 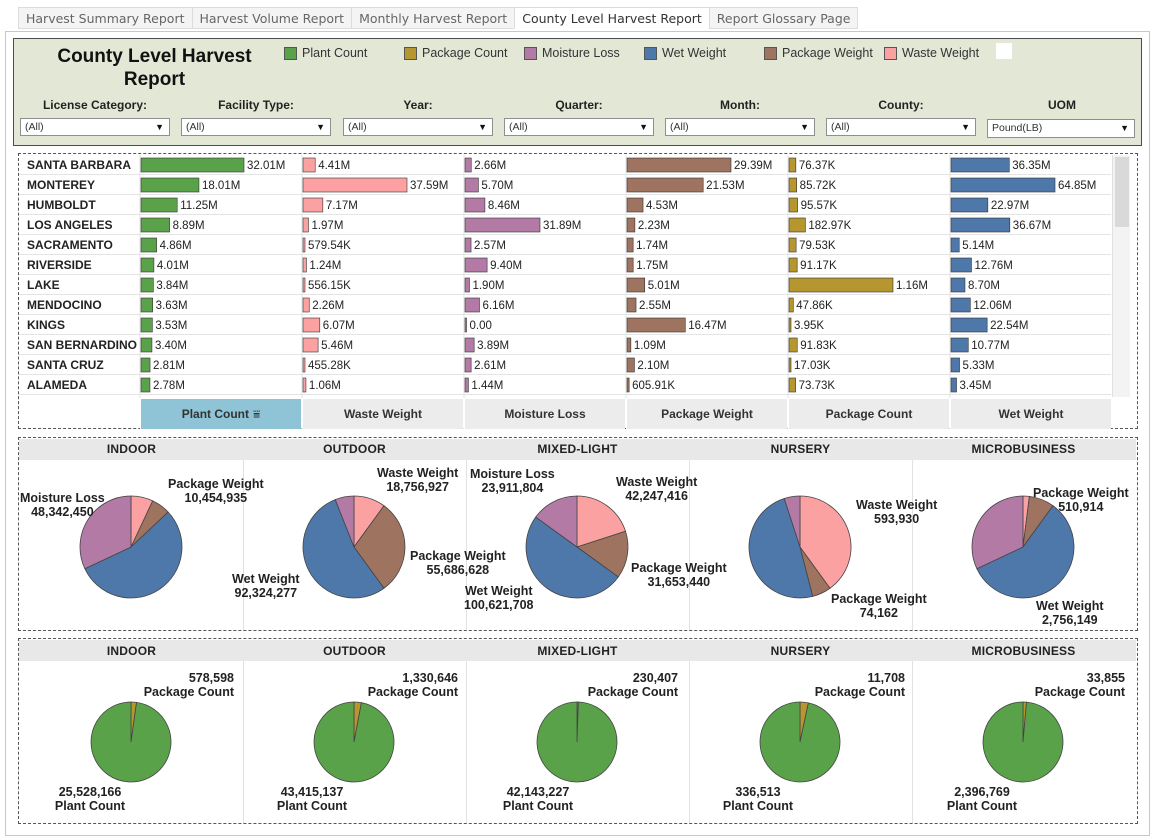 I want to click on column-header-waste-weight: Waste Weight, so click(x=382, y=414).